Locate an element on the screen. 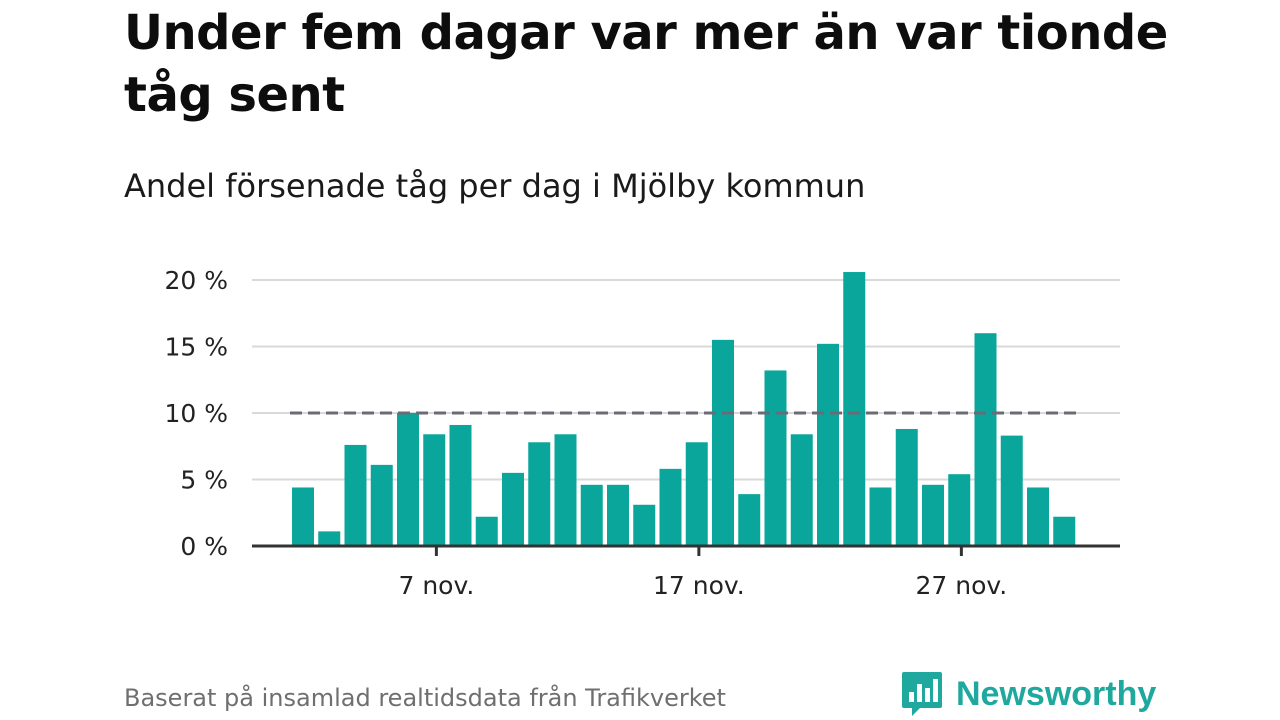  y-tick-label: 0 % is located at coordinates (204, 546).